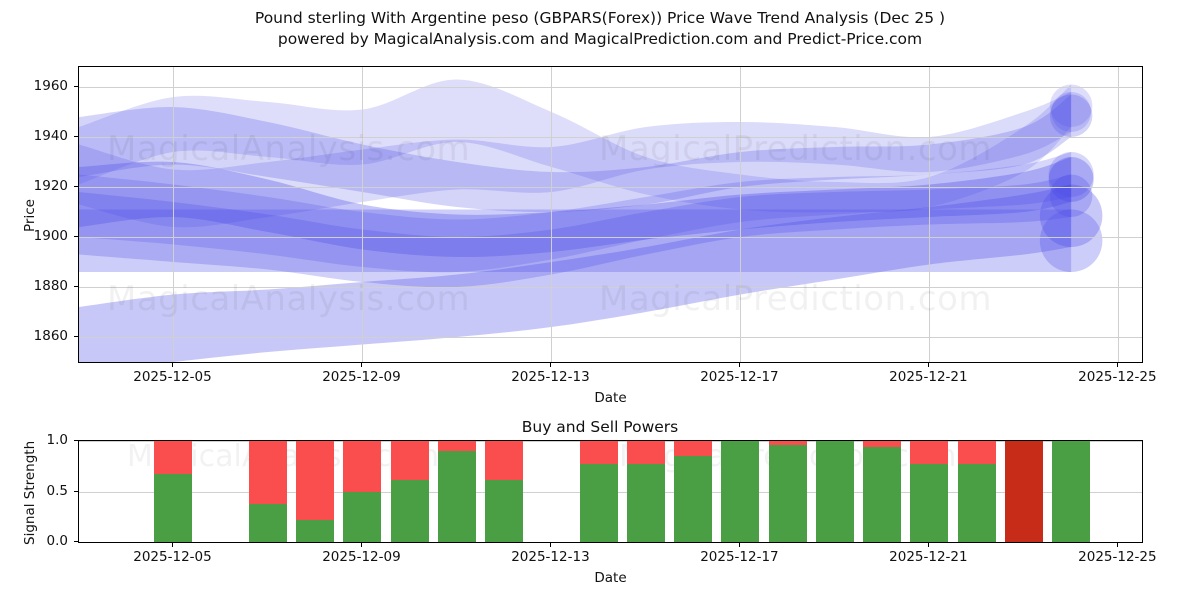 The image size is (1200, 600). What do you see at coordinates (928, 557) in the screenshot?
I see `bars-x-tick-label: 2025-12-21` at bounding box center [928, 557].